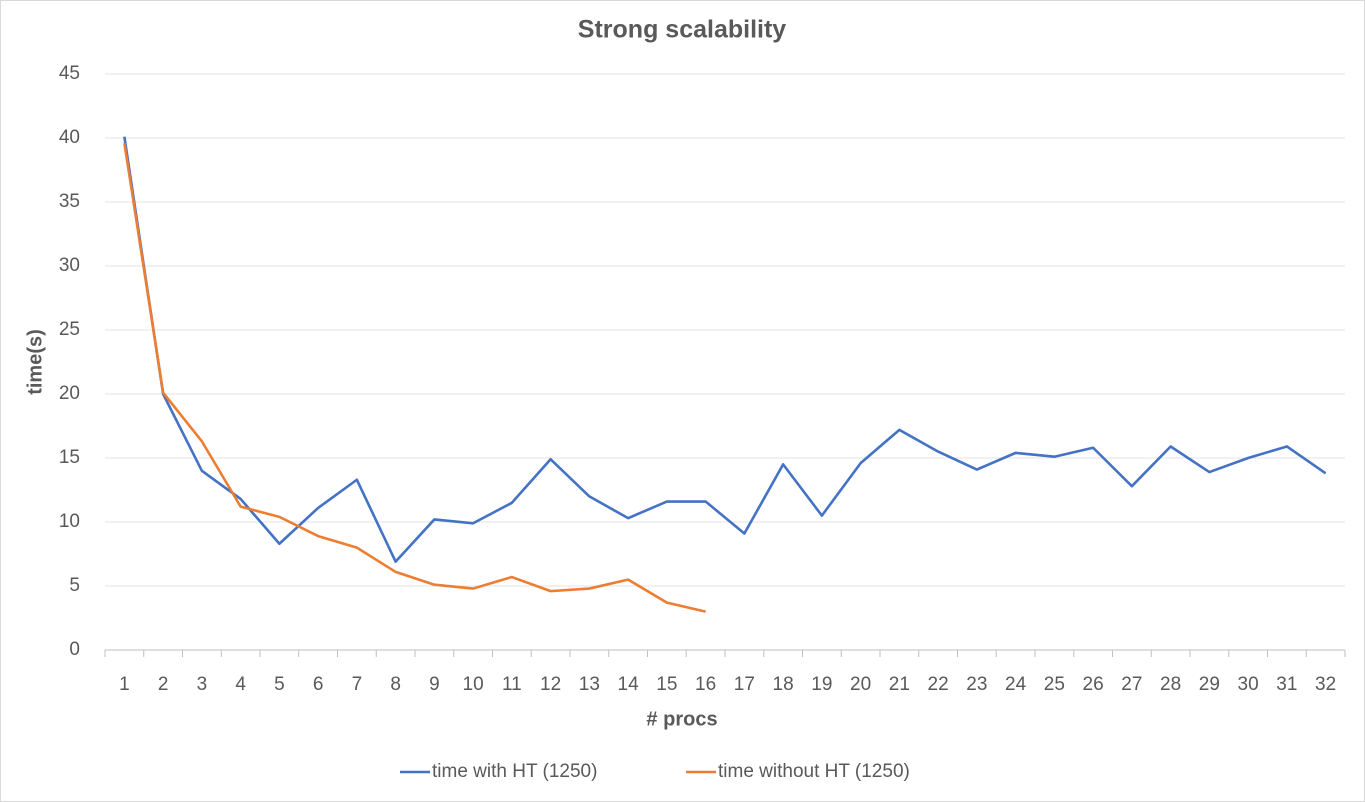  Describe the element at coordinates (69, 73) in the screenshot. I see `y-tick-label: 45` at that location.